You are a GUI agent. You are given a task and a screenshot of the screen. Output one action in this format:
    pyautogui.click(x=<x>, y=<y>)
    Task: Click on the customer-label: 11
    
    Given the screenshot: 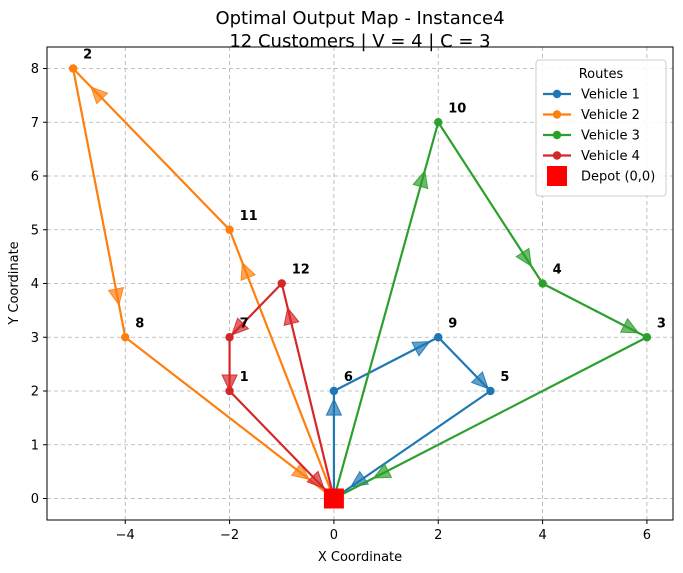 What is the action you would take?
    pyautogui.click(x=249, y=216)
    